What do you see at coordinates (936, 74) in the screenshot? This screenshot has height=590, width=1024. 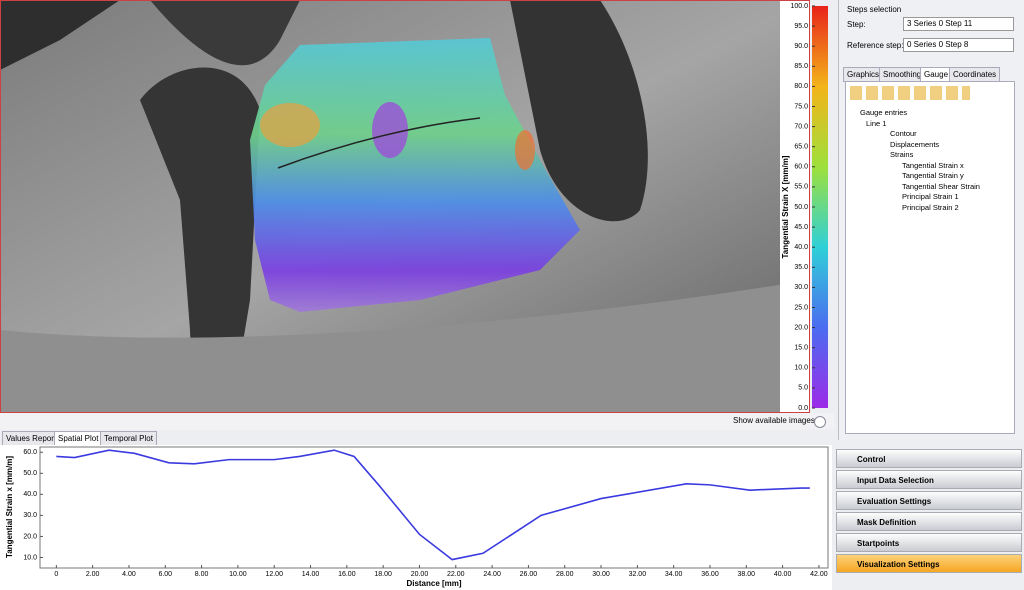 I see `tab: Gauge` at bounding box center [936, 74].